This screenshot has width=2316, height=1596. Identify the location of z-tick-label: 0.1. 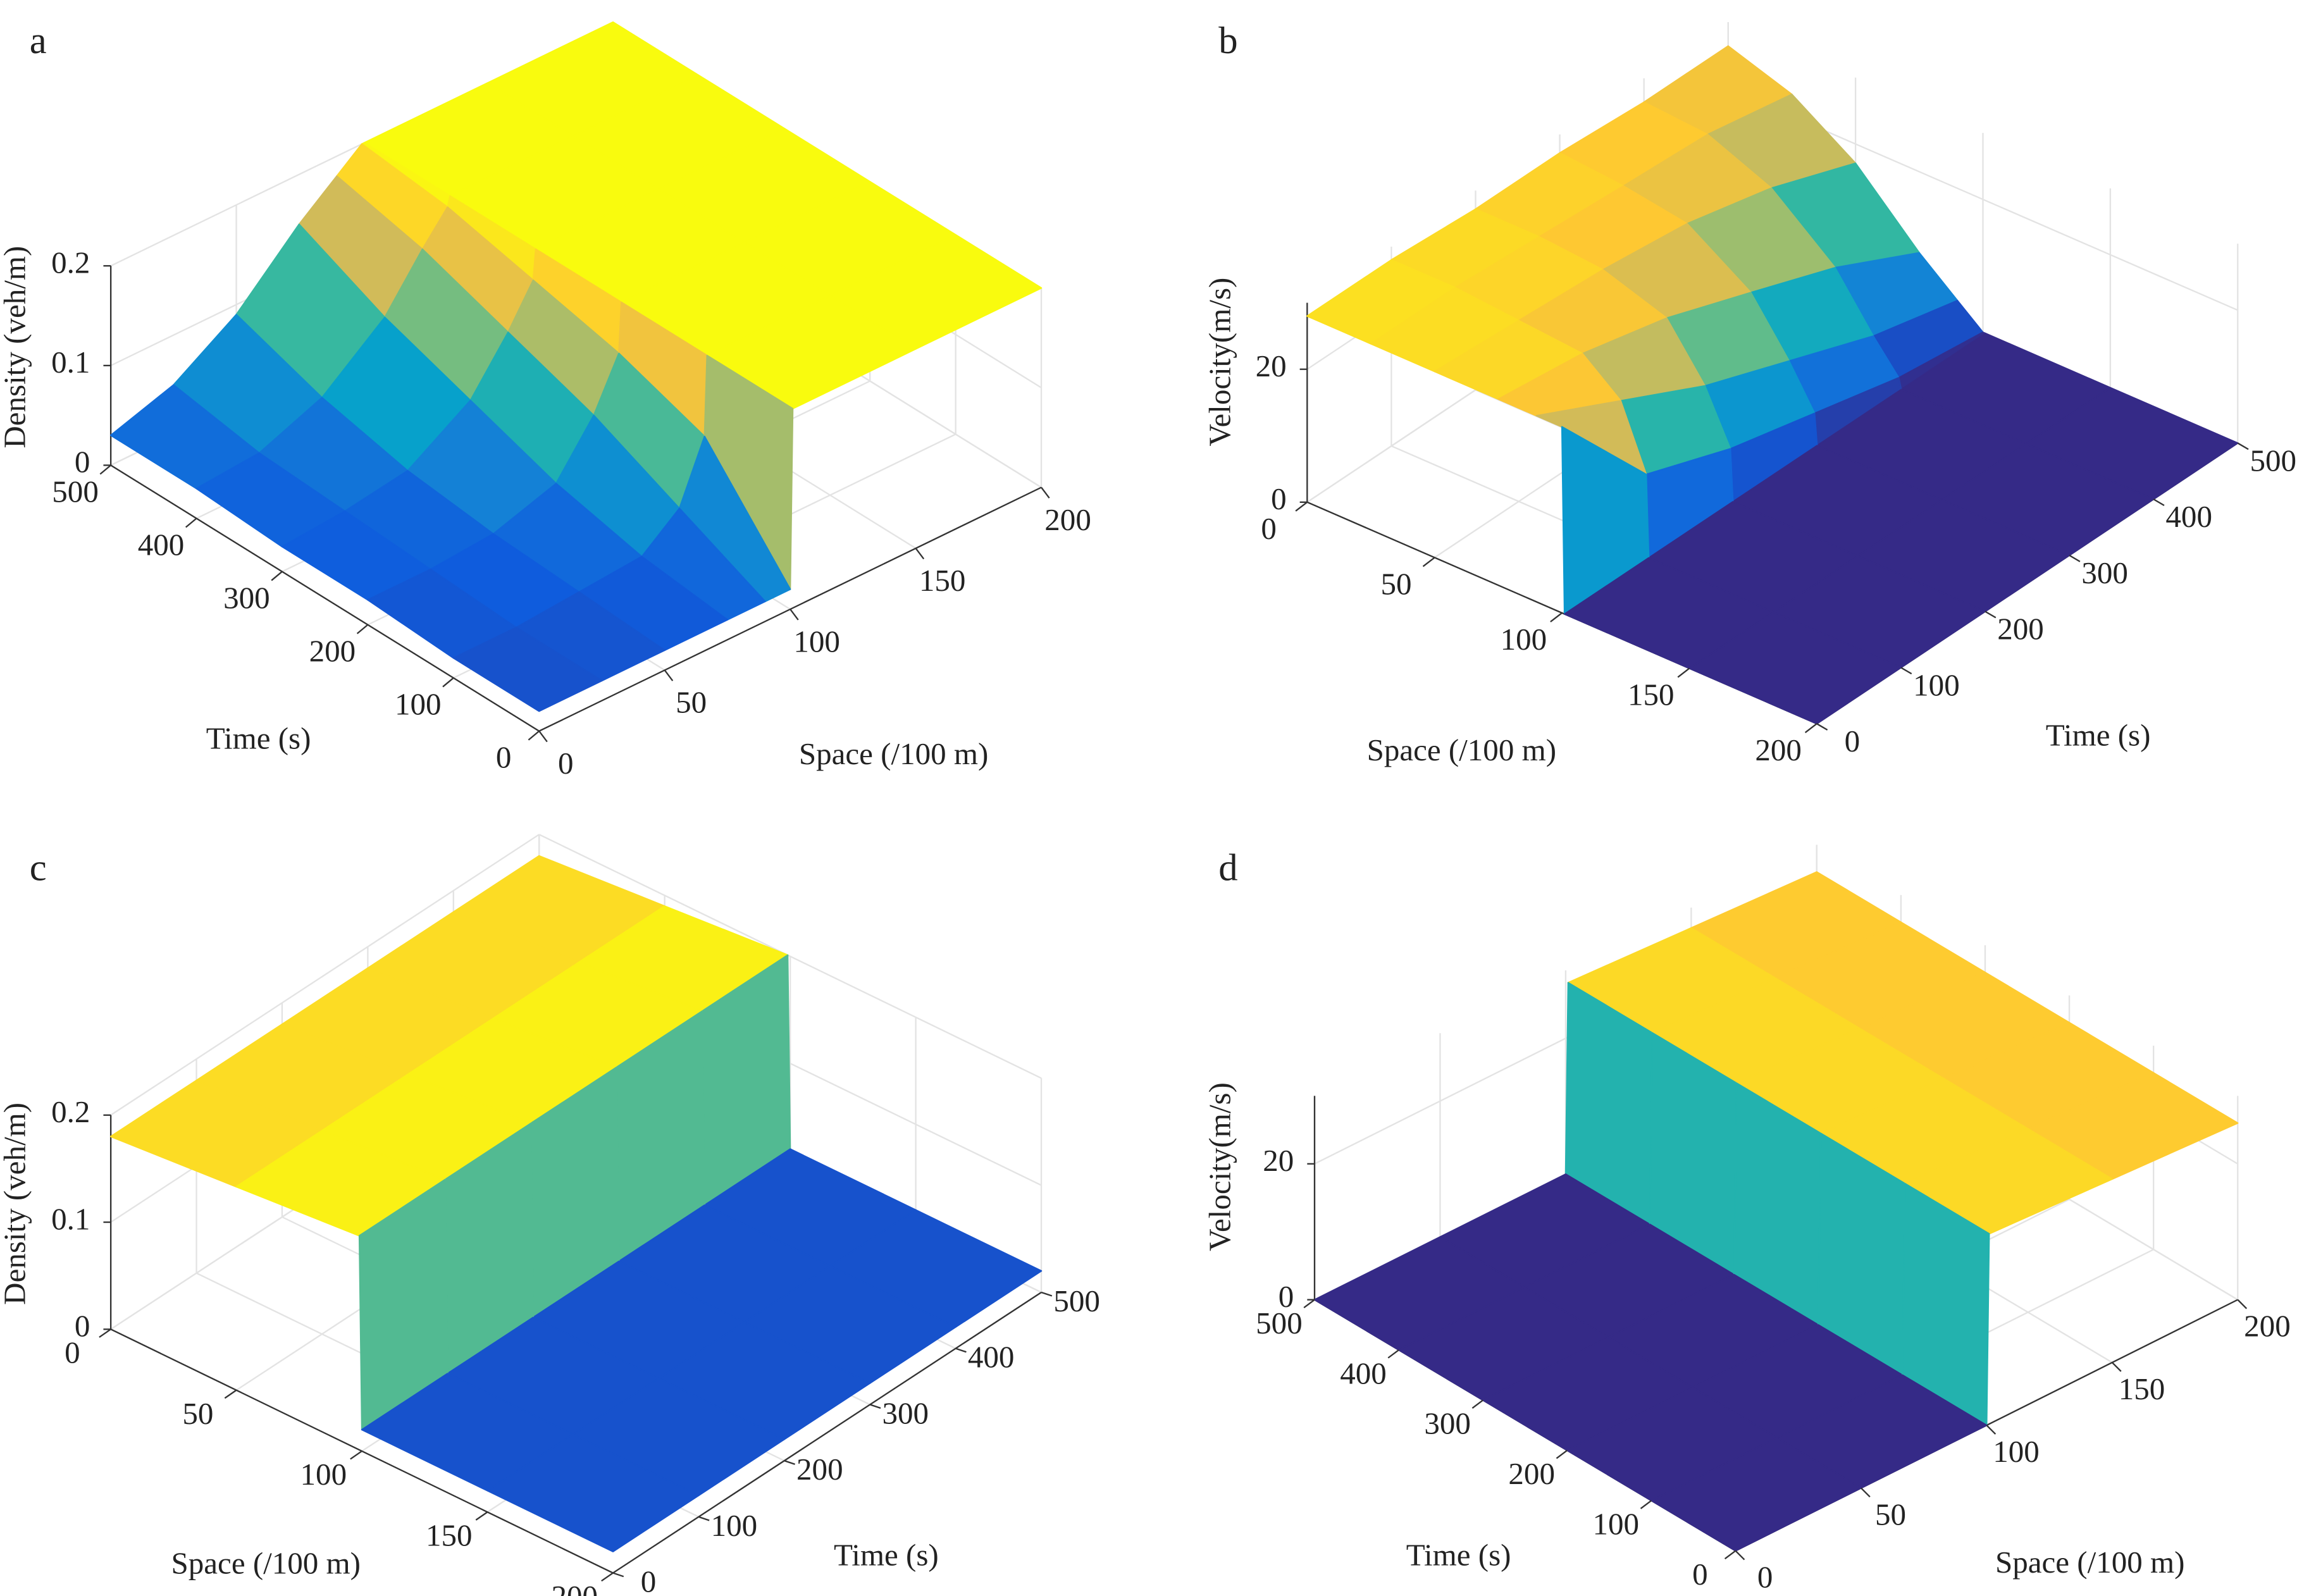
(70, 362).